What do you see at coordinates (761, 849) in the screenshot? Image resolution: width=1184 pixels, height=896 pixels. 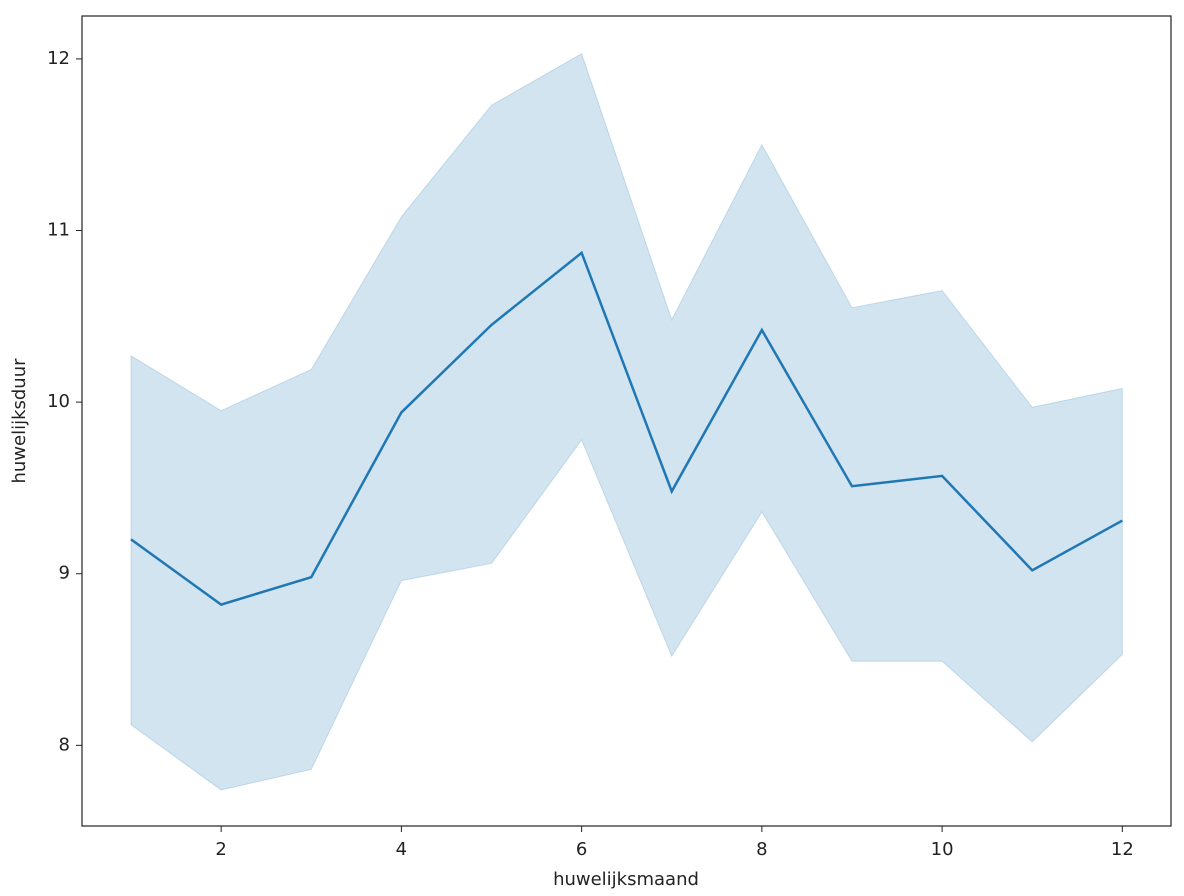 I see `x-tick-label: 8` at bounding box center [761, 849].